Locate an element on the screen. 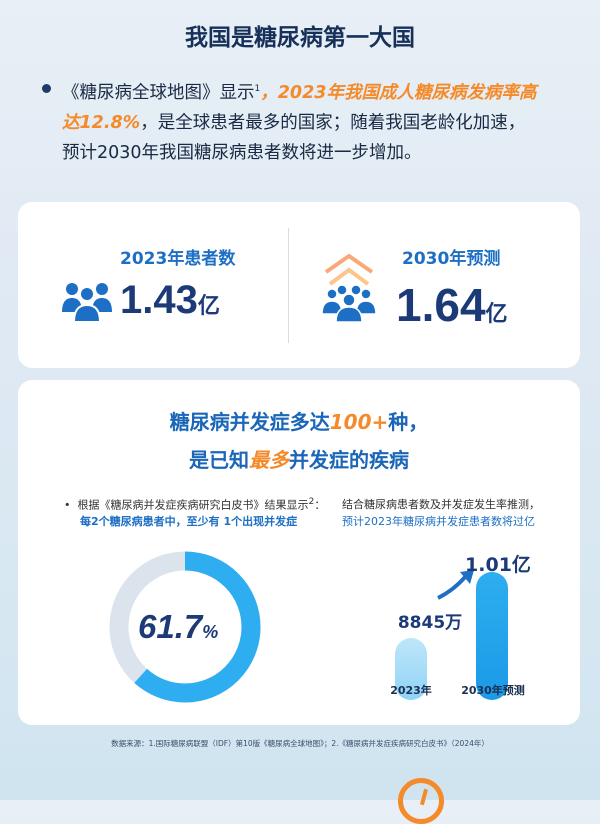  bar-2023-value: 8845万 is located at coordinates (430, 623).